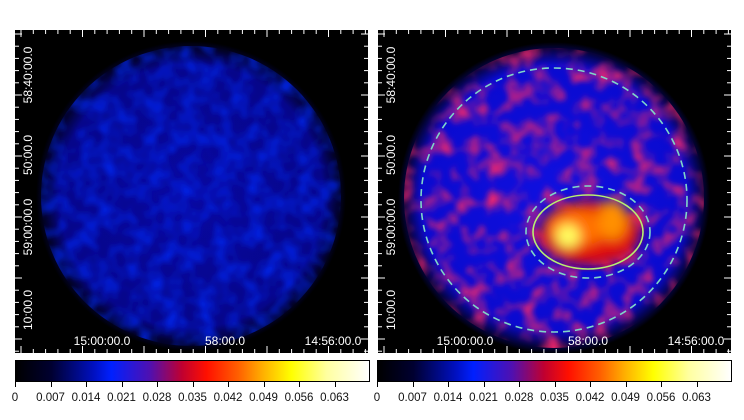 This screenshot has width=744, height=420. Describe the element at coordinates (192, 371) in the screenshot. I see `colorbar-left` at that location.